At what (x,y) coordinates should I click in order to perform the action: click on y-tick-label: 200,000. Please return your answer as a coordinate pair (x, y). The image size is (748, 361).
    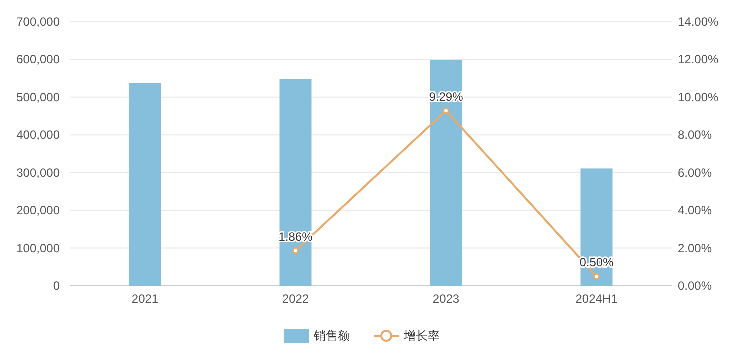
    Looking at the image, I should click on (38, 211).